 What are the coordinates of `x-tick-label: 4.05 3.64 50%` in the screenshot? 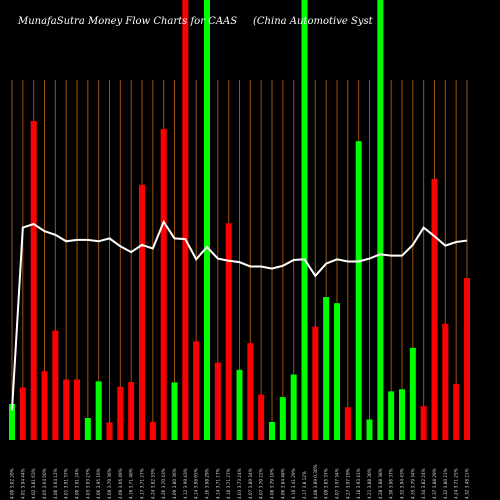 It's located at (44, 483).